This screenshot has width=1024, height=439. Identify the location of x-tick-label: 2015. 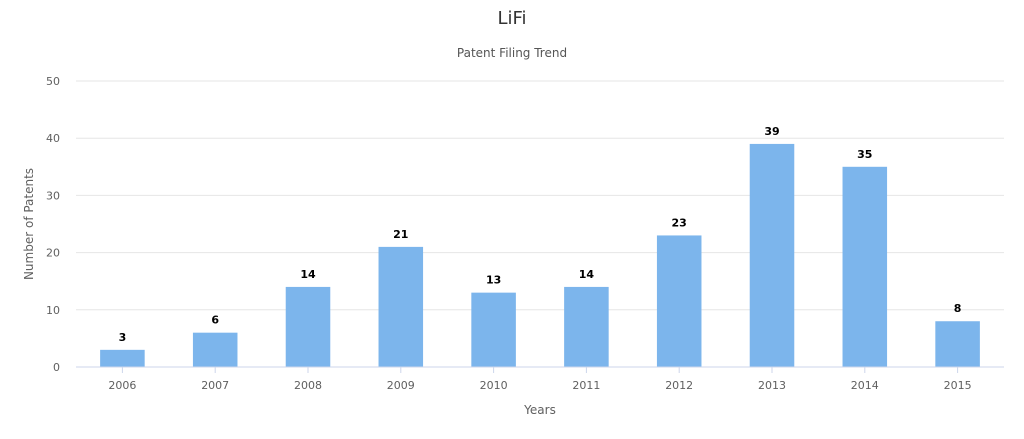
(958, 385).